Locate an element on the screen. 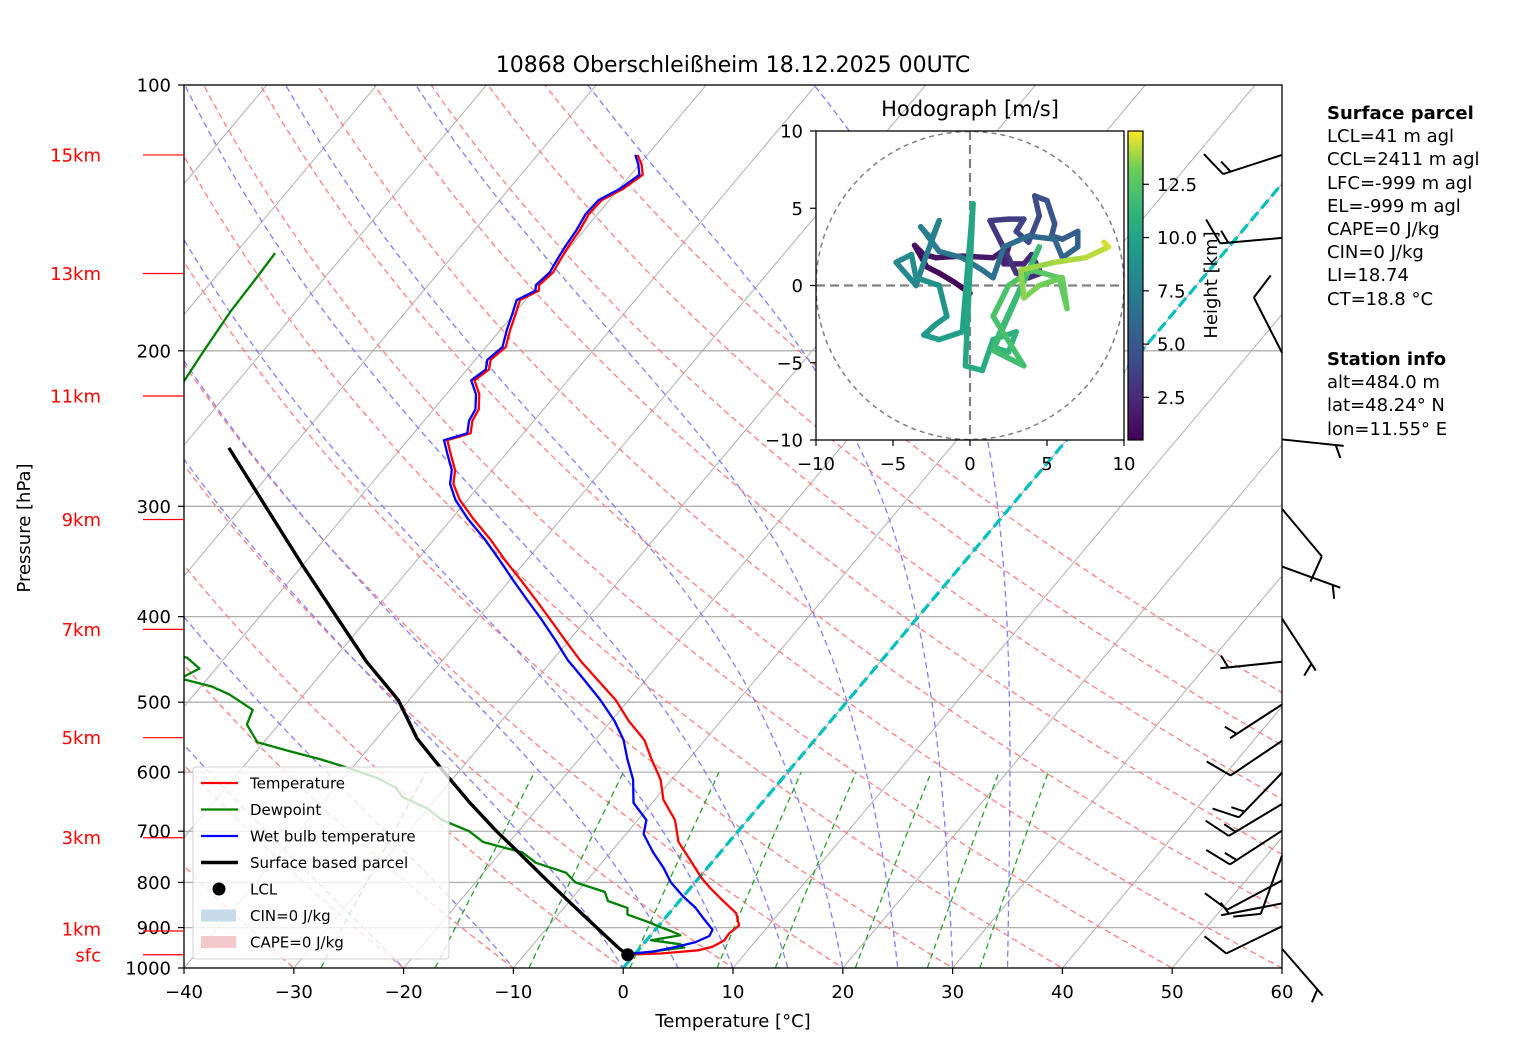 Image resolution: width=1517 pixels, height=1054 pixels. height-label: sfc is located at coordinates (88, 956).